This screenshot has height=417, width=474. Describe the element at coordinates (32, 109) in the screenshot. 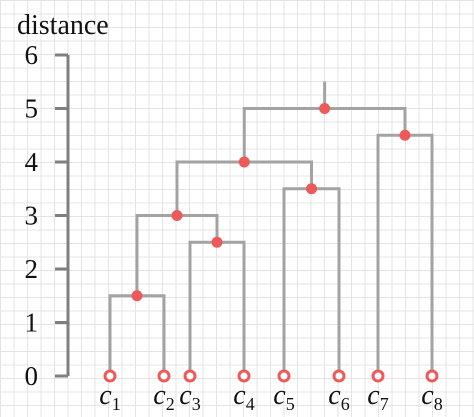

I see `y-tick-label: 5` at that location.